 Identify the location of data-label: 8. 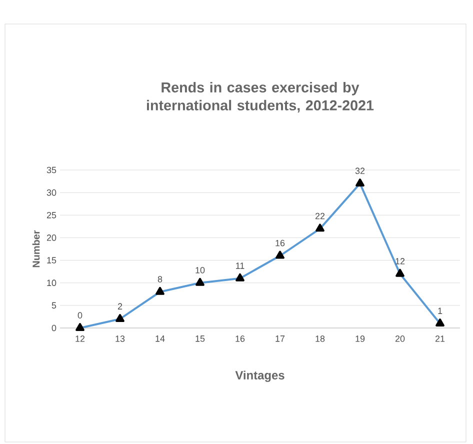
(160, 279).